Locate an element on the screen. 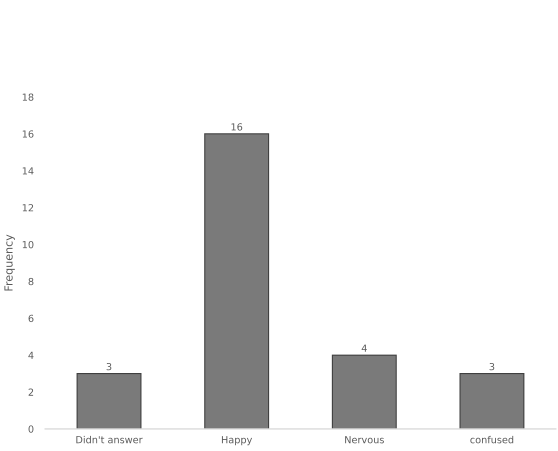 The image size is (558, 451). y-tick-label: 12 is located at coordinates (28, 208).